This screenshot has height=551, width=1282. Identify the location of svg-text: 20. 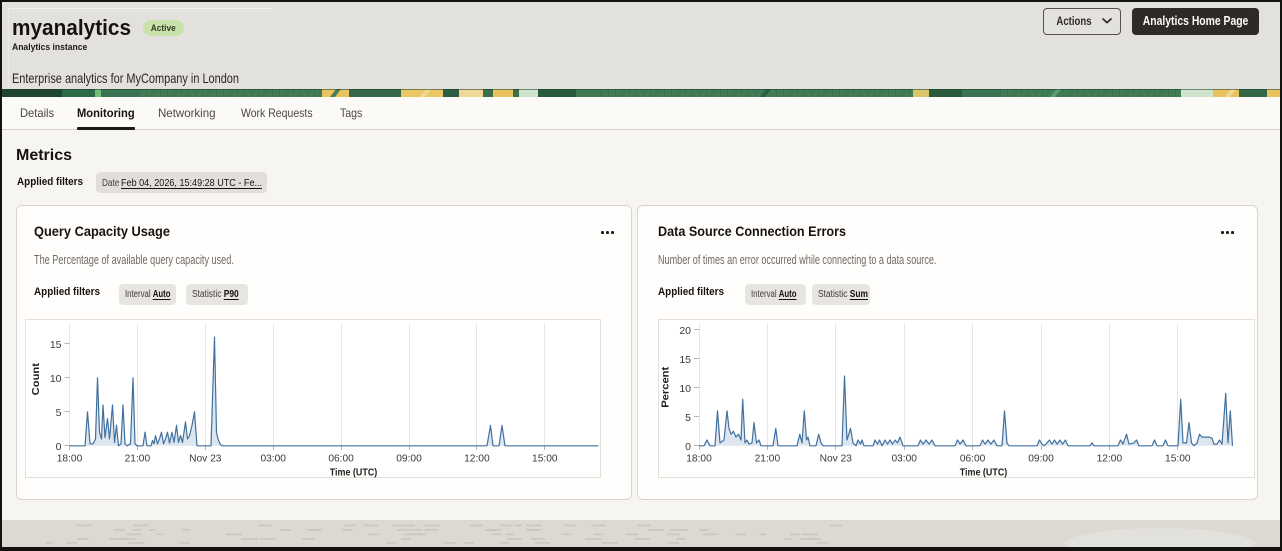
(685, 331).